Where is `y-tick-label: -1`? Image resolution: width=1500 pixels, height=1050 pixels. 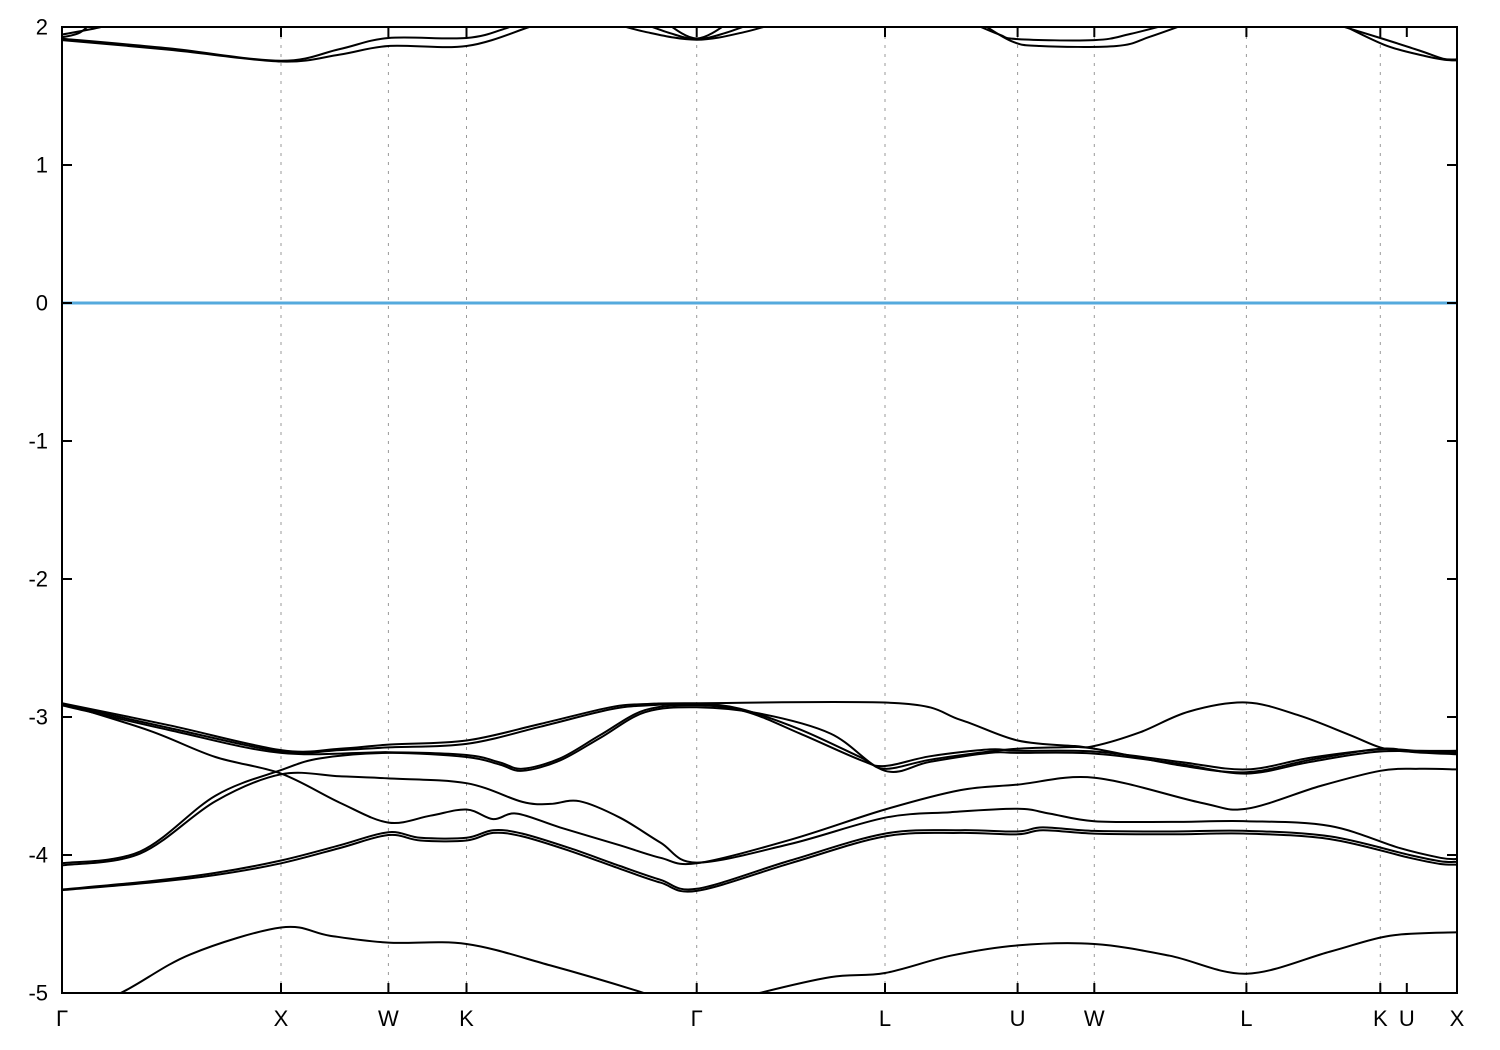 y-tick-label: -1 is located at coordinates (38, 441).